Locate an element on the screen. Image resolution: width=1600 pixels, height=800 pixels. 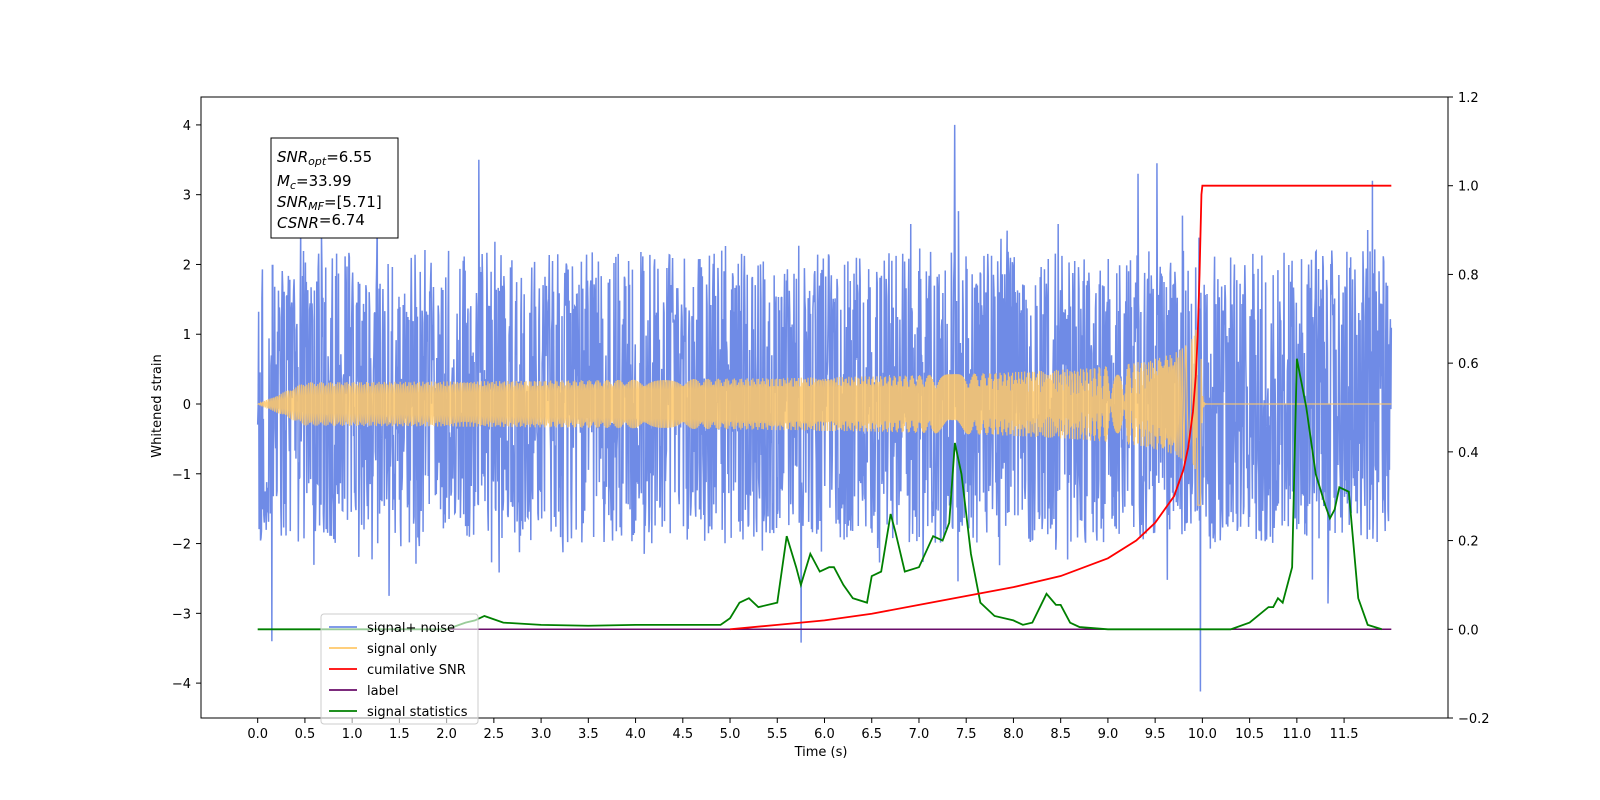
annotation-snr-mf-value: =[5.71] is located at coordinates (353, 202).